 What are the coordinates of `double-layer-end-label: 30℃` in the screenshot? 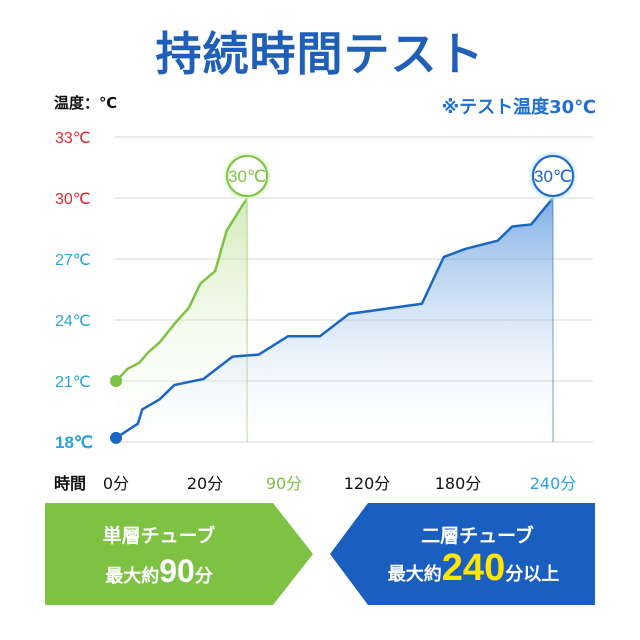 It's located at (553, 176).